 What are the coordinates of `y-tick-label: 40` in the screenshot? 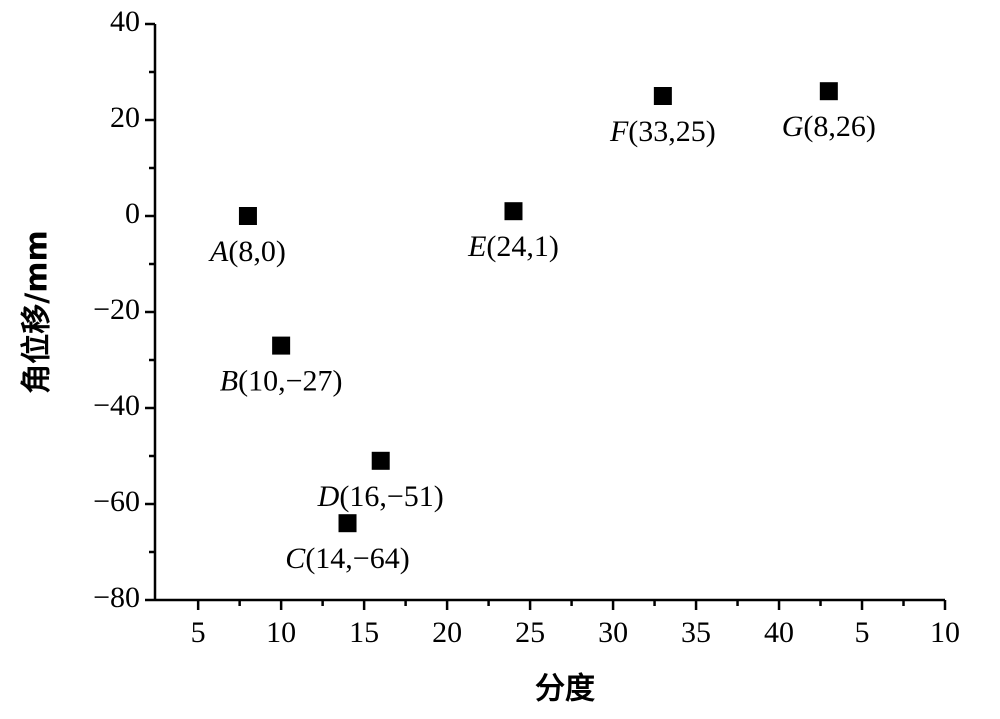 It's located at (125, 21).